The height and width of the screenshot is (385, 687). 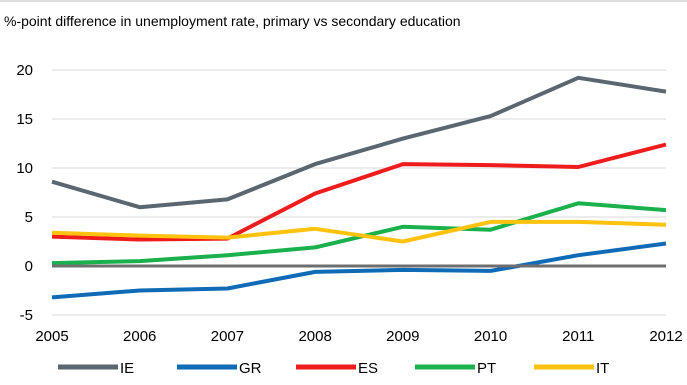 I want to click on x-tick-label: 2011, so click(x=578, y=336).